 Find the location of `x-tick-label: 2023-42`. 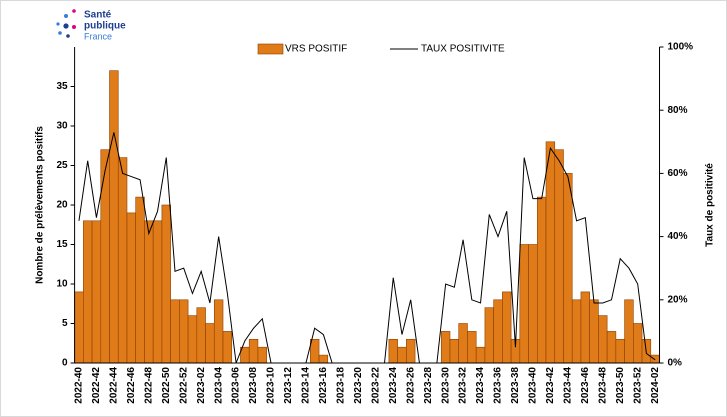

x-tick-label: 2023-42 is located at coordinates (550, 385).